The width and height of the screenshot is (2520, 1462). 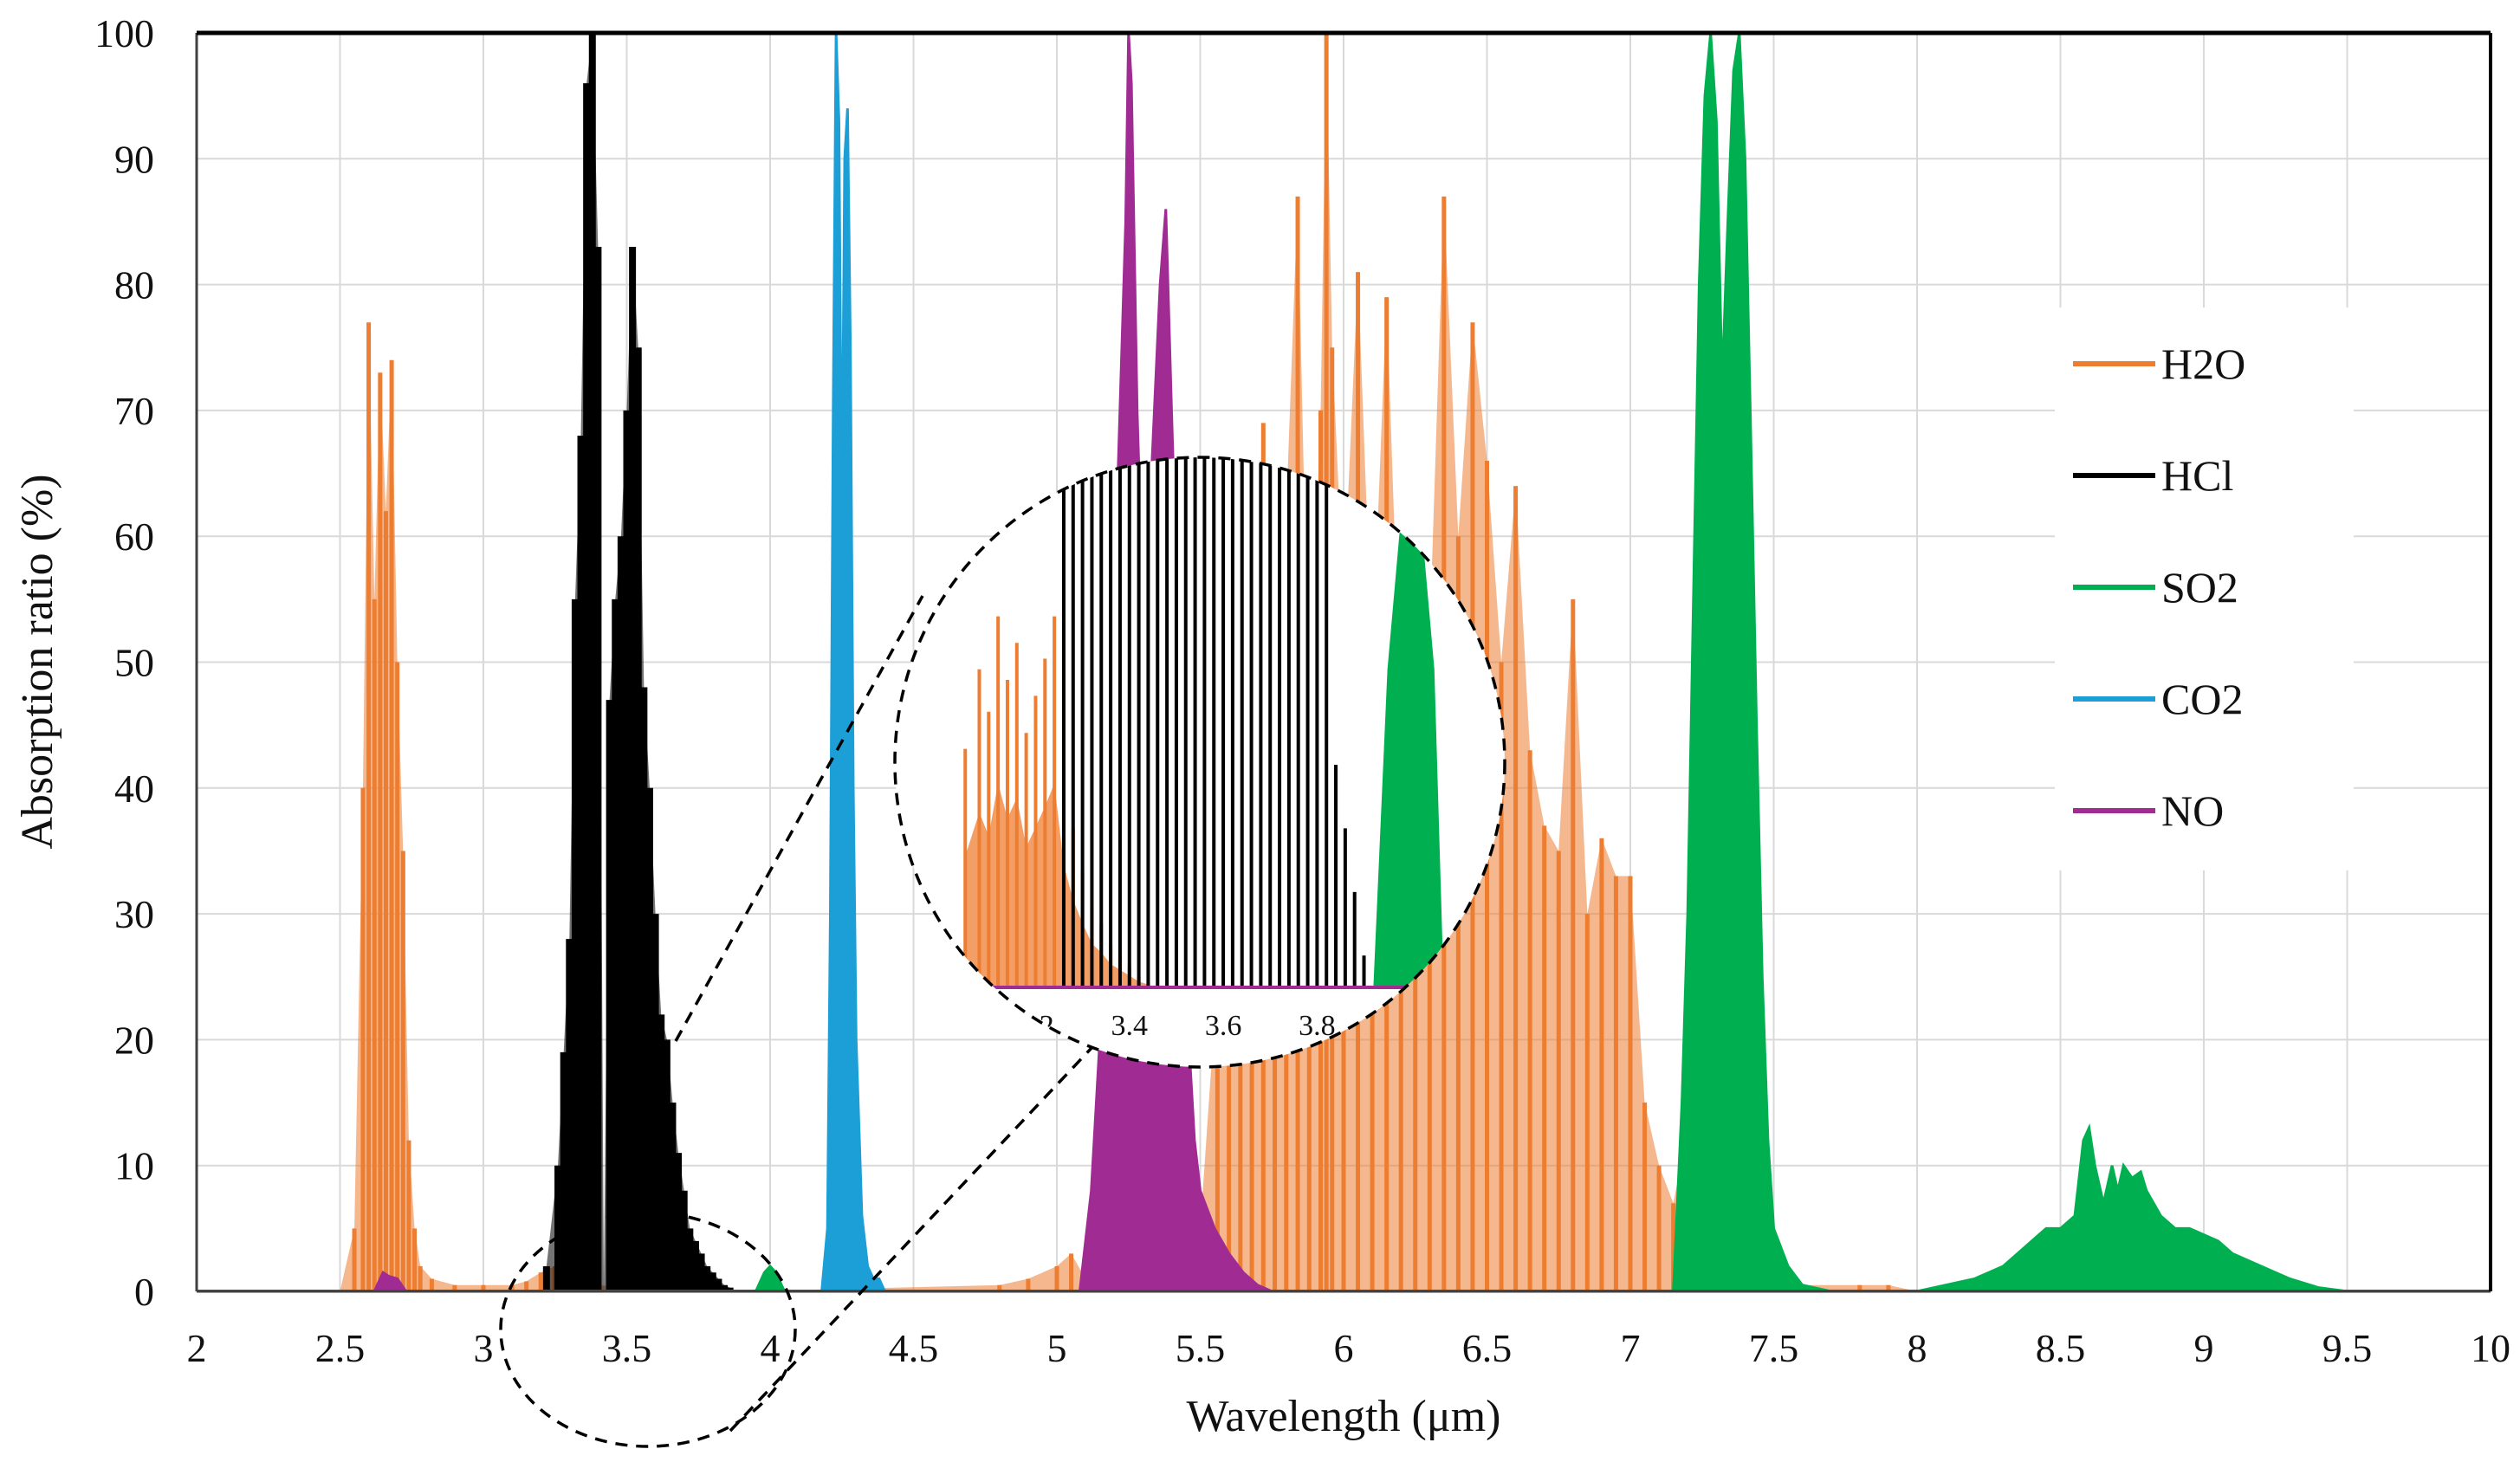 I want to click on y-tick-label: 90, so click(x=134, y=159).